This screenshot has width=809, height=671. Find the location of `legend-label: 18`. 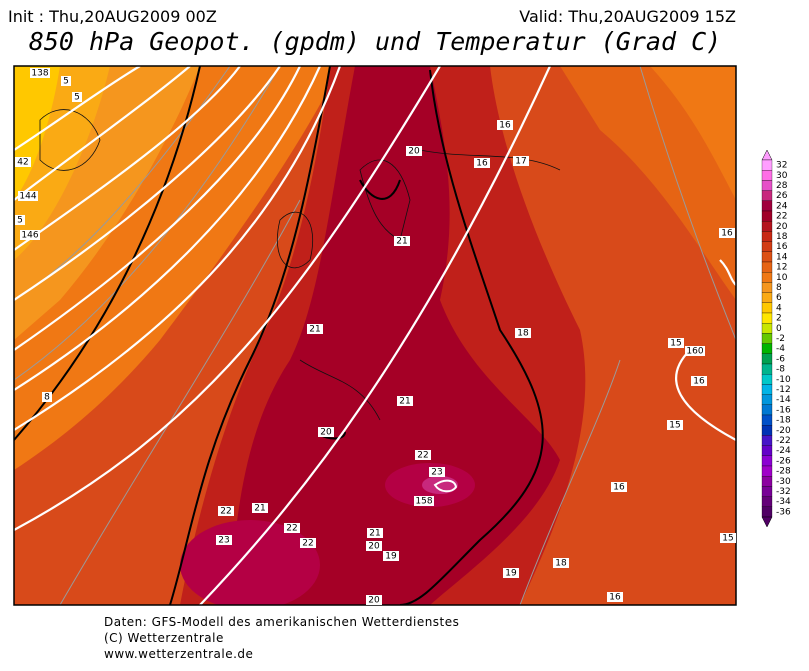

legend-label: 18 is located at coordinates (782, 237).